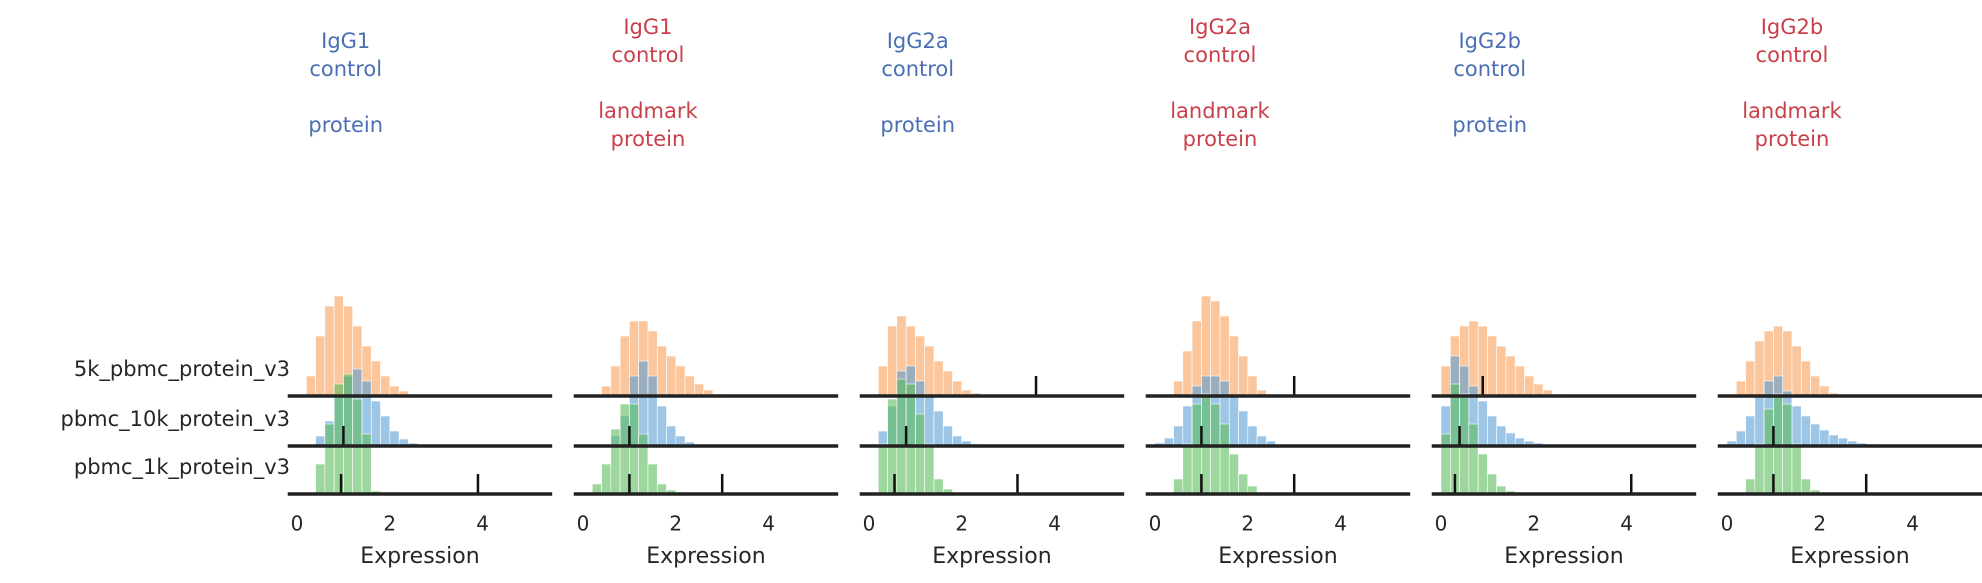  What do you see at coordinates (346, 83) in the screenshot?
I see `panel-title: IgG1 control protein` at bounding box center [346, 83].